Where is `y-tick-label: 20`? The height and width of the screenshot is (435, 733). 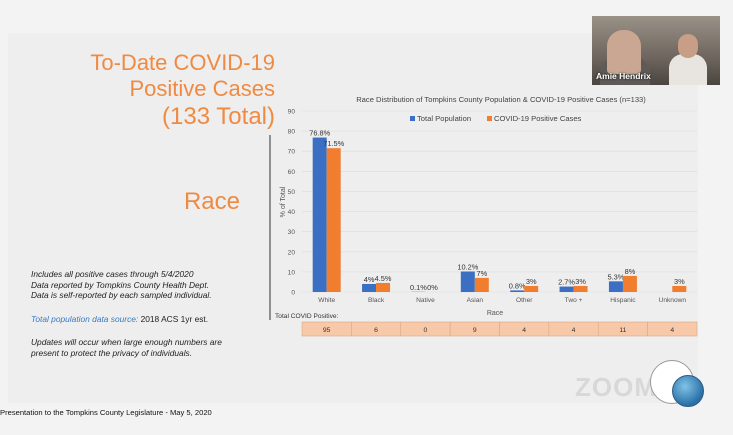
y-tick-label: 20 is located at coordinates (292, 252).